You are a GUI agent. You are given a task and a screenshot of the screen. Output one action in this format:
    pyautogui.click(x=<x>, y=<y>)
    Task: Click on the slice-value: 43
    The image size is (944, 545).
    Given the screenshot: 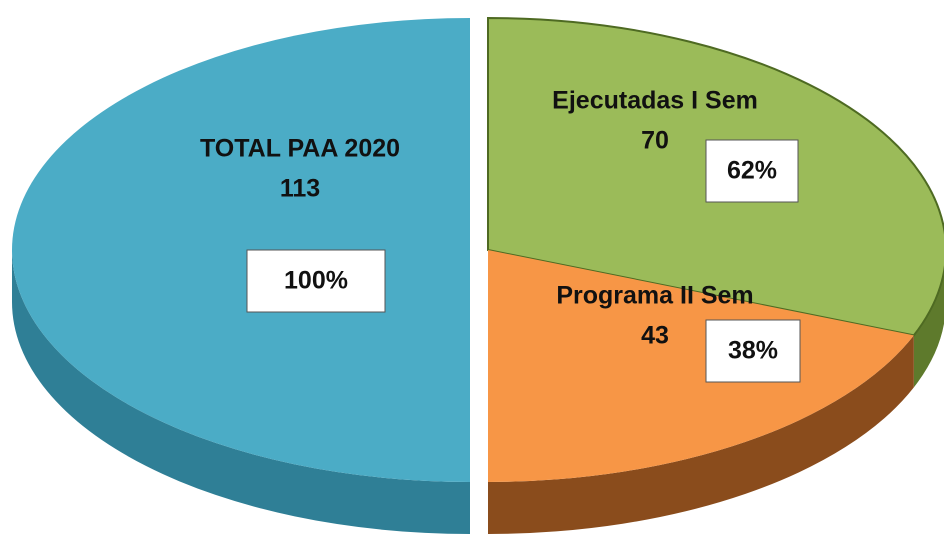 What is the action you would take?
    pyautogui.click(x=655, y=336)
    